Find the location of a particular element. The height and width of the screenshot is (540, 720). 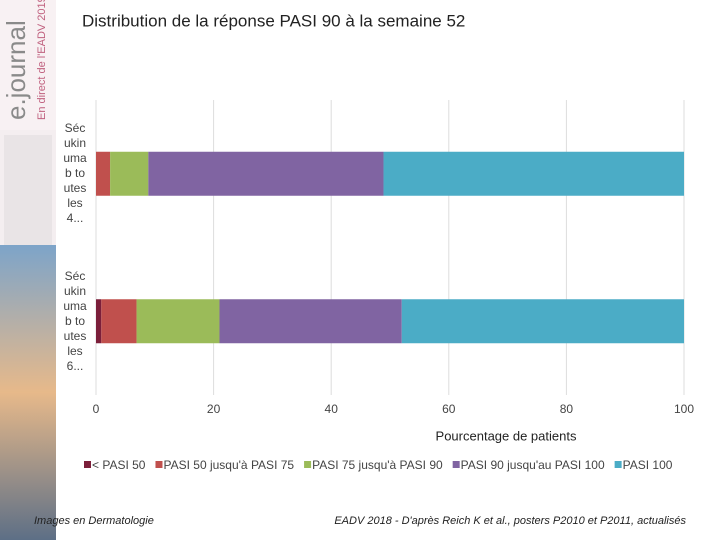

side-photo is located at coordinates (28, 392).